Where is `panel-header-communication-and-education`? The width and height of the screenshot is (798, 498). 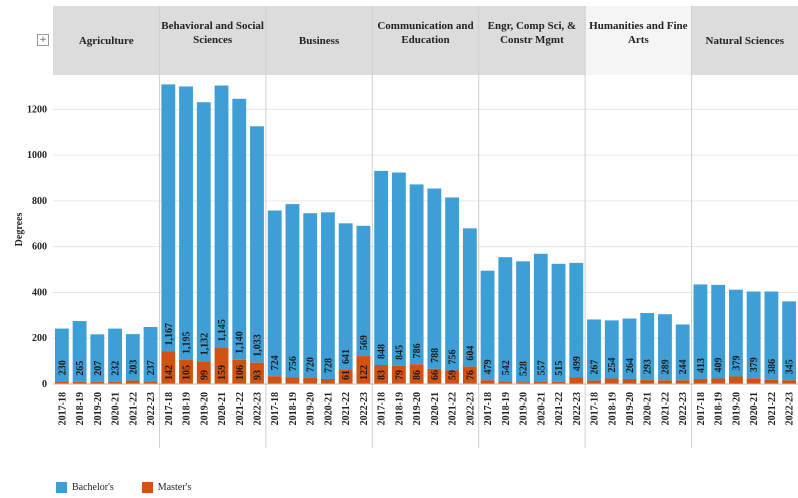
panel-header-communication-and-education is located at coordinates (425, 40).